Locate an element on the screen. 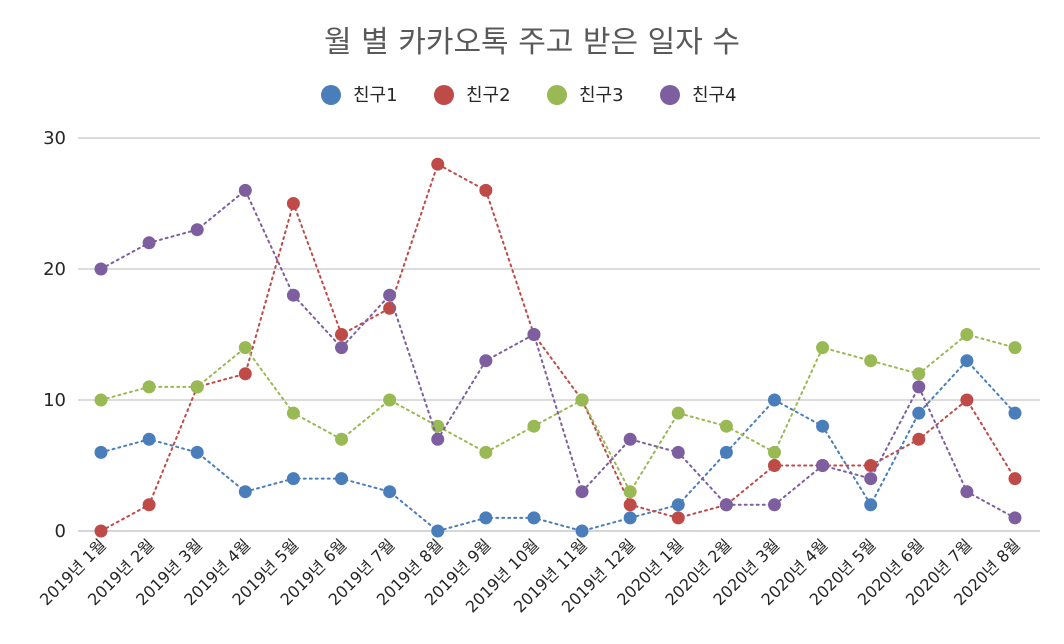  legend-item: 친구3 is located at coordinates (585, 95).